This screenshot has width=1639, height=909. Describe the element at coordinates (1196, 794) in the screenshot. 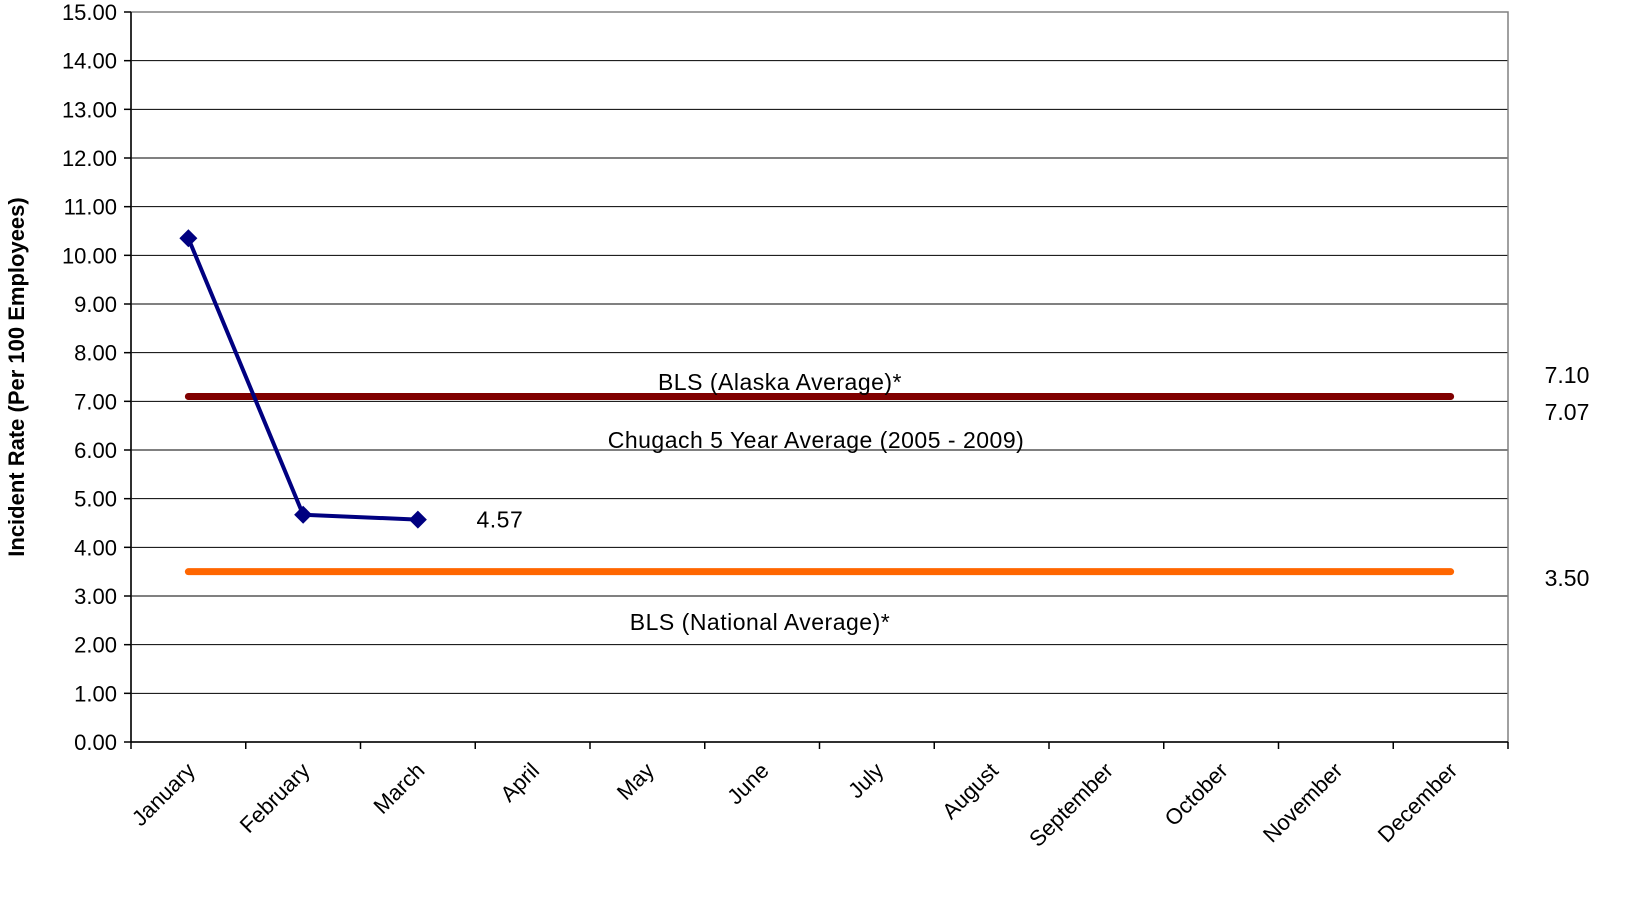

I see `x-tick-label: October` at that location.